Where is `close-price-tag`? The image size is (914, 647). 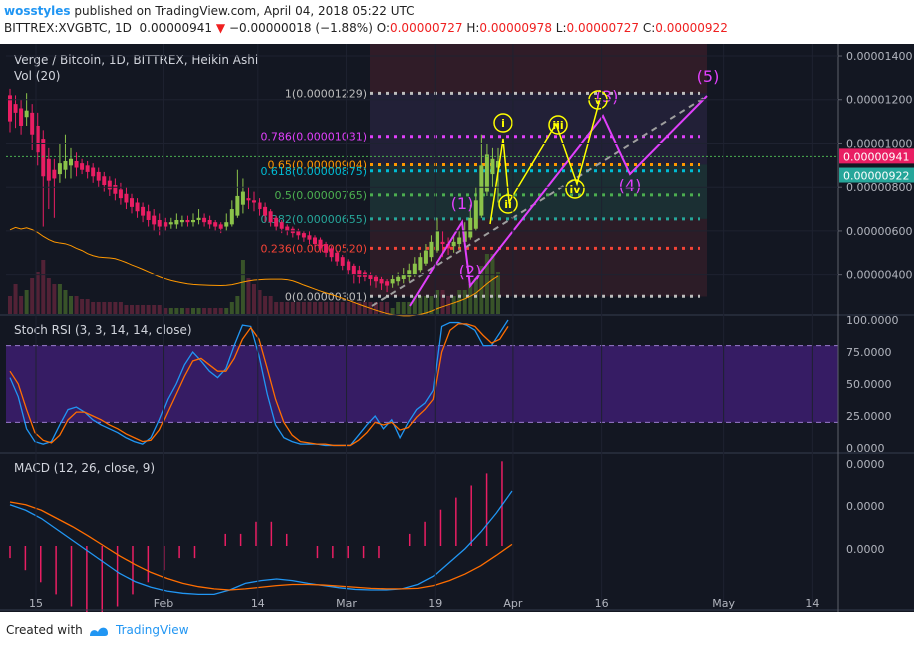 close-price-tag is located at coordinates (876, 175).